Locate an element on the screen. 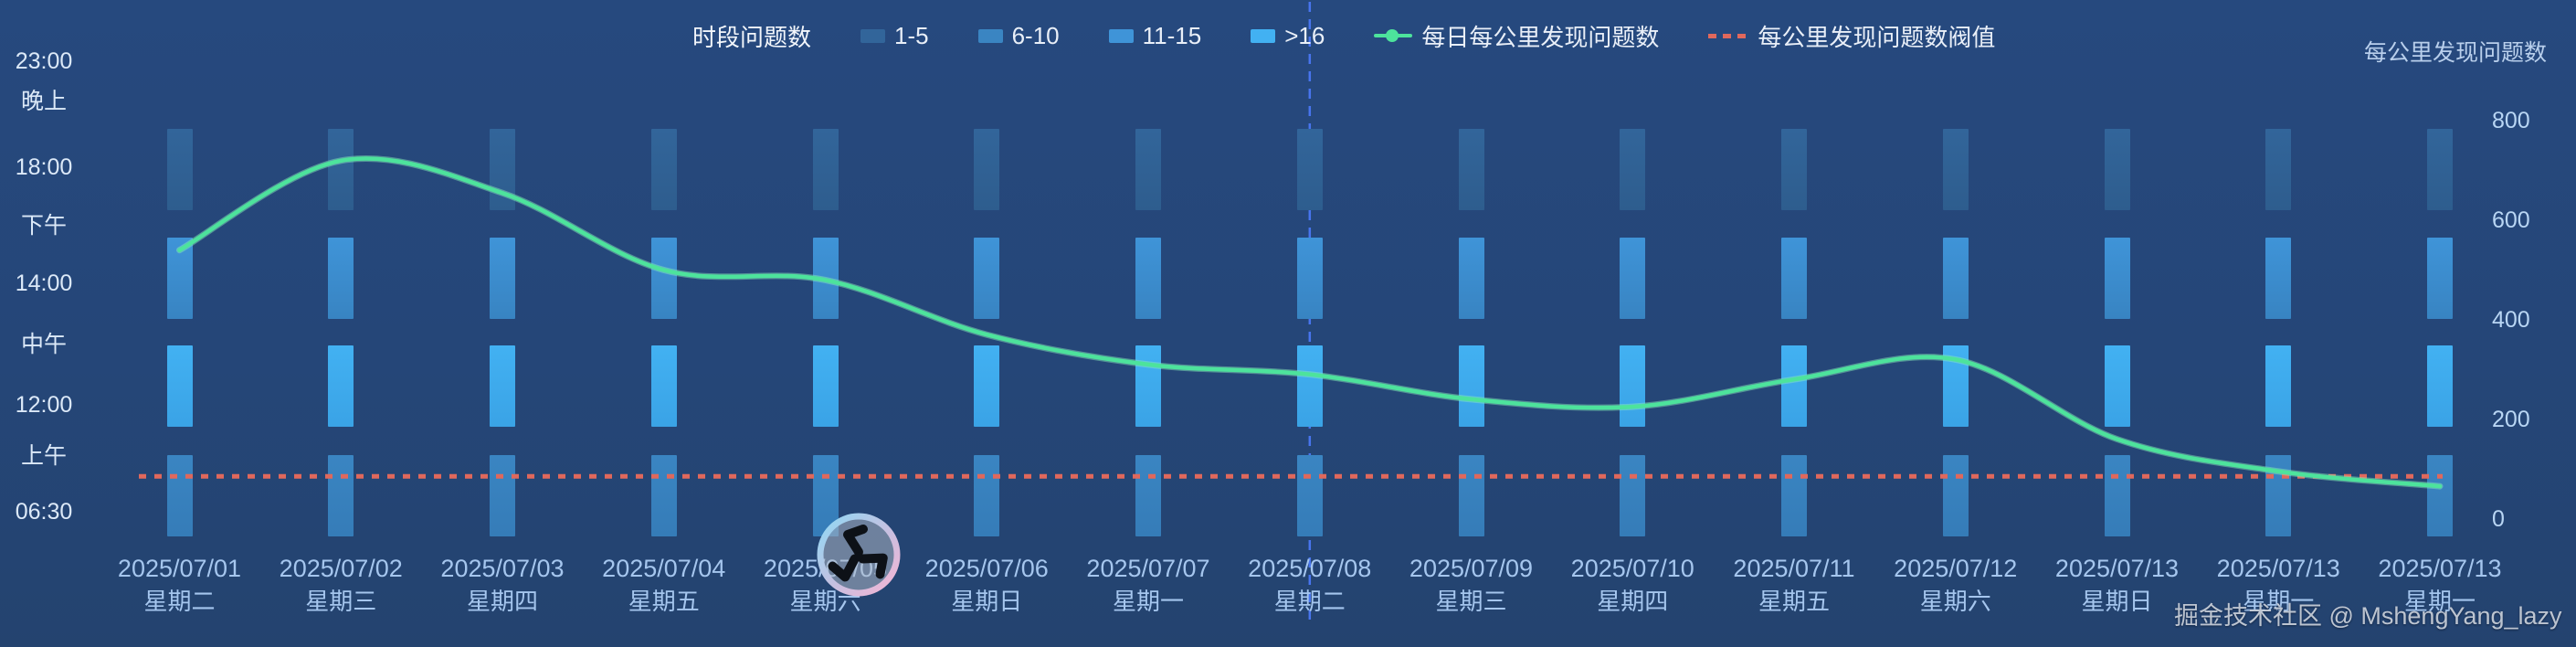 This screenshot has height=647, width=2576. legend-bin-label: 11-15 is located at coordinates (1172, 35).